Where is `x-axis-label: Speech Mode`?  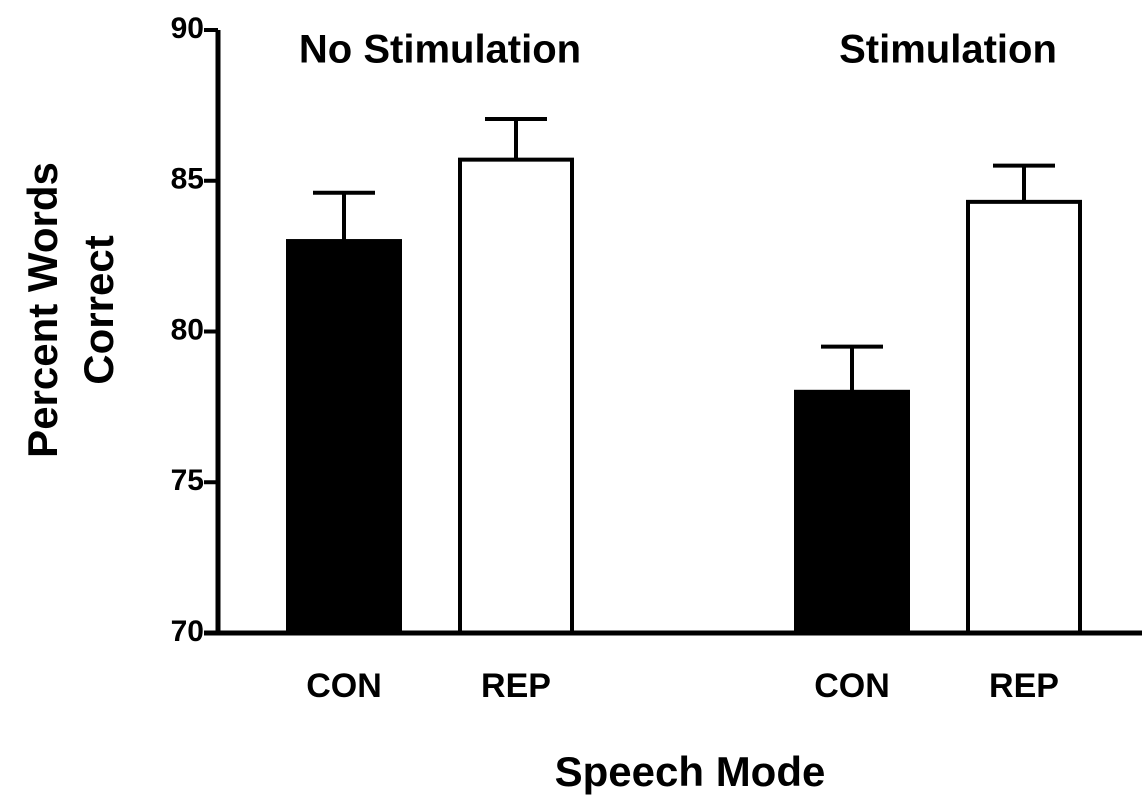 x-axis-label: Speech Mode is located at coordinates (690, 771).